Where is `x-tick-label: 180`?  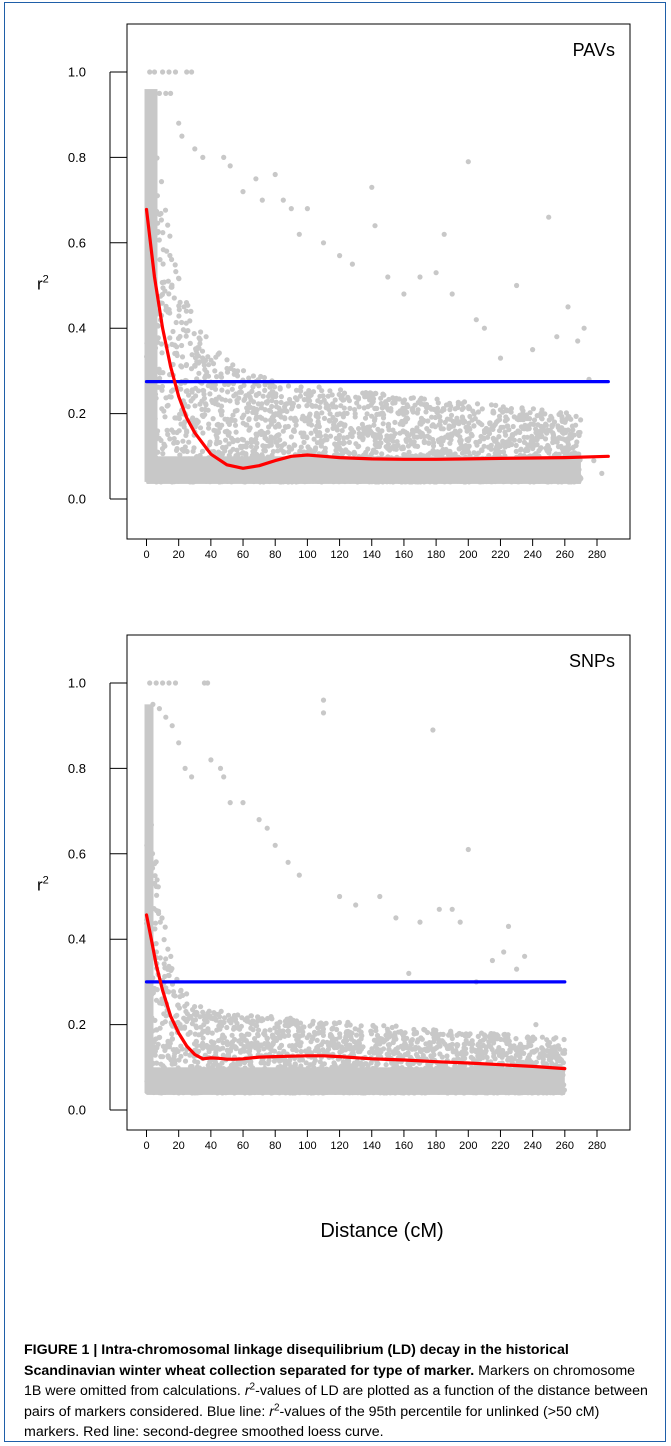
x-tick-label: 180 is located at coordinates (436, 555).